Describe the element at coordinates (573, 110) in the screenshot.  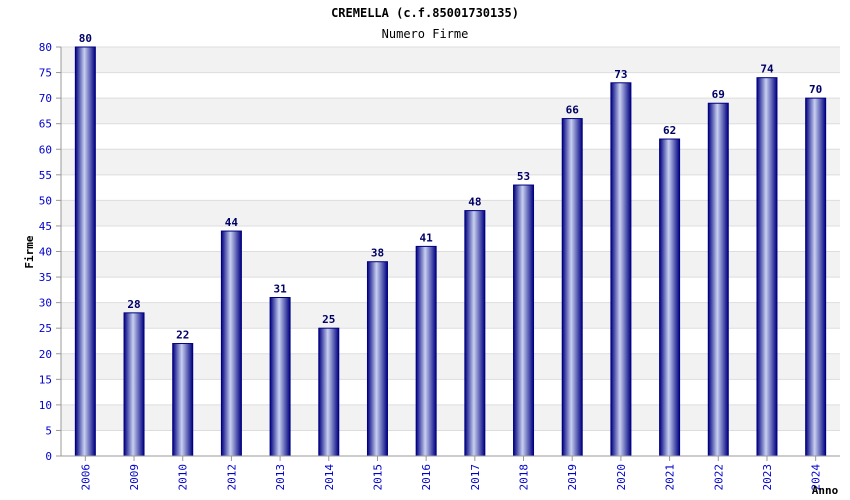
I see `value-label-2019: 66` at that location.